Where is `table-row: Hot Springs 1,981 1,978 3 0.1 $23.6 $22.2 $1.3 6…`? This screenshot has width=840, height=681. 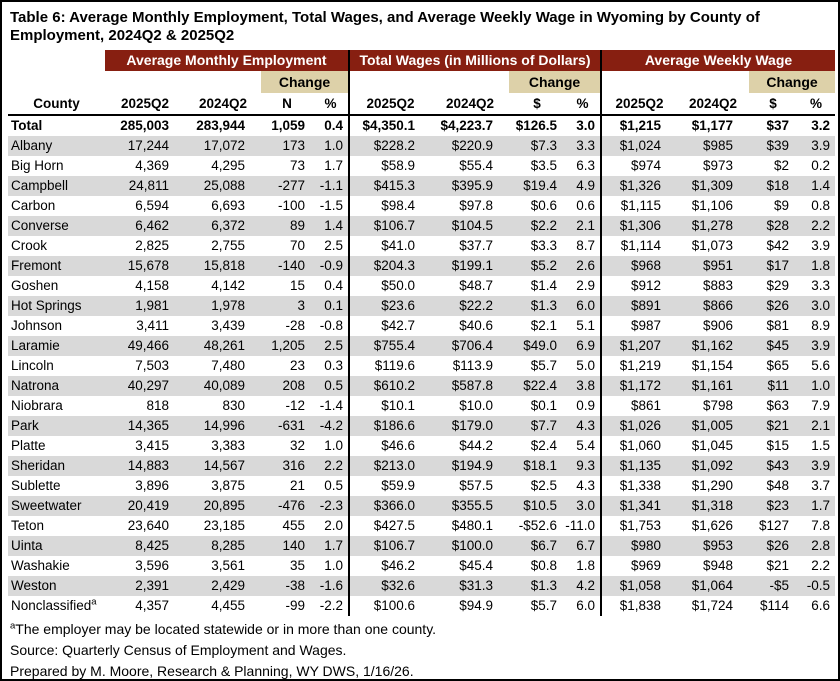
table-row: Hot Springs 1,981 1,978 3 0.1 $23.6 $22.2 $1.3 6… is located at coordinates (421, 306).